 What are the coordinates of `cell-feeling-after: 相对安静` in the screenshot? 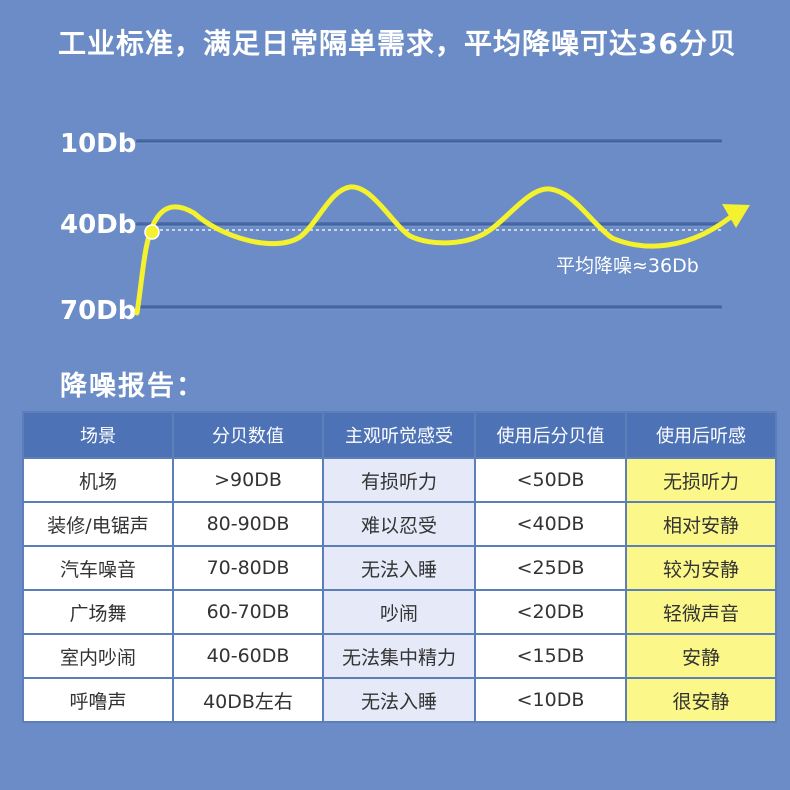 It's located at (701, 524).